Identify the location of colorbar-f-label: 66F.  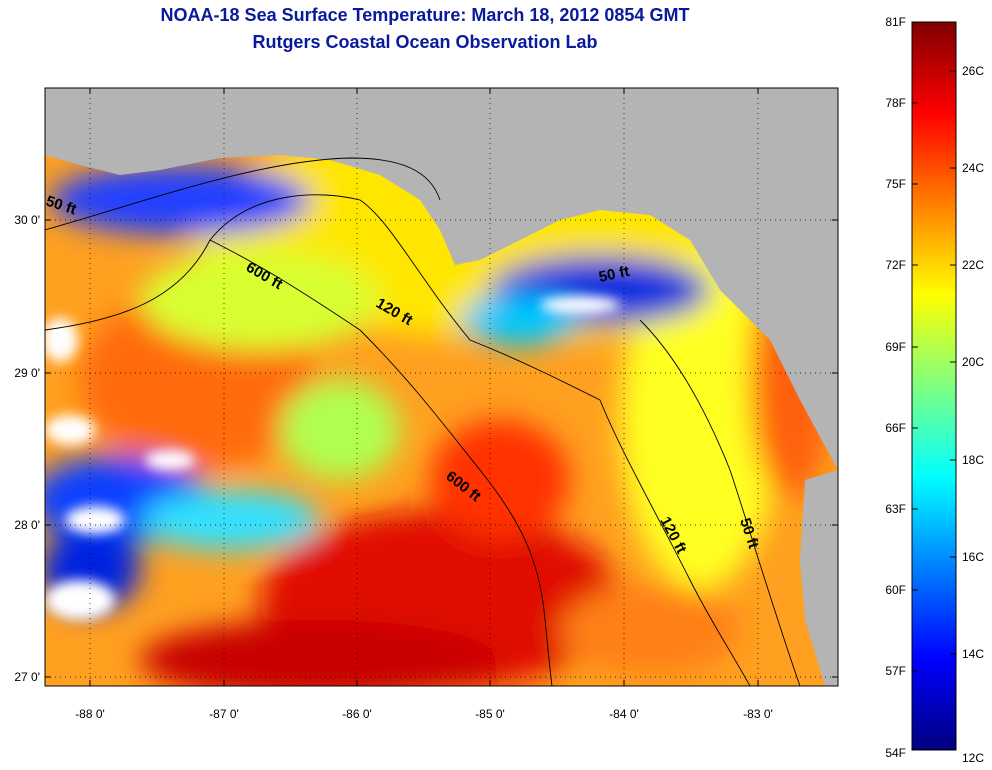
(895, 428).